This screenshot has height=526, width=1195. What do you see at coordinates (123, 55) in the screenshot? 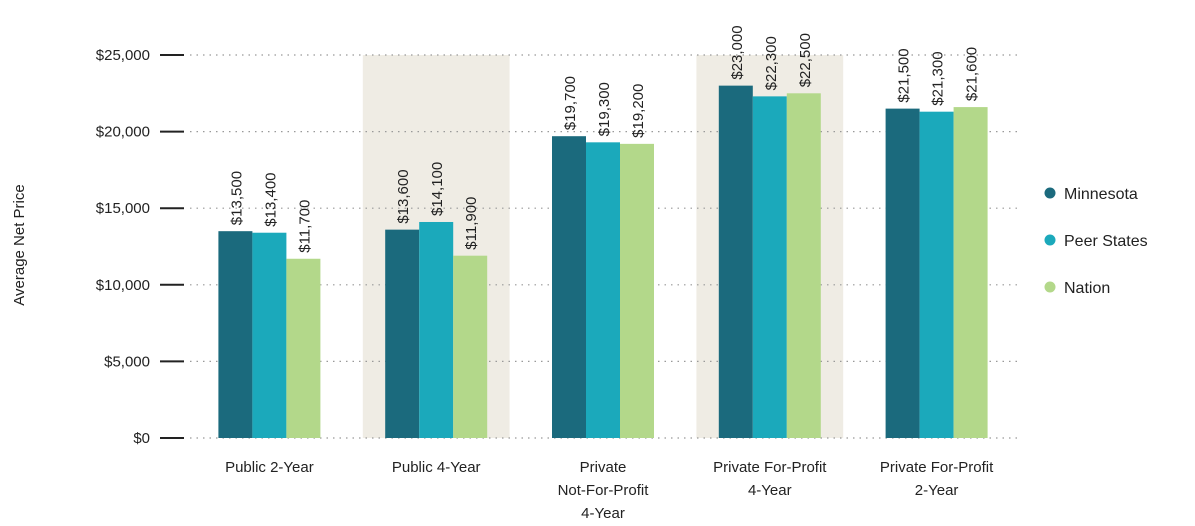
I see `y-tick-label: $25,000` at bounding box center [123, 55].